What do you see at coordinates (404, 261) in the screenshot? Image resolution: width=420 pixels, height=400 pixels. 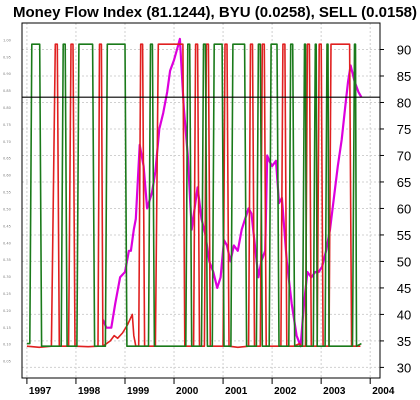 I see `right-tick-label: 50` at bounding box center [404, 261].